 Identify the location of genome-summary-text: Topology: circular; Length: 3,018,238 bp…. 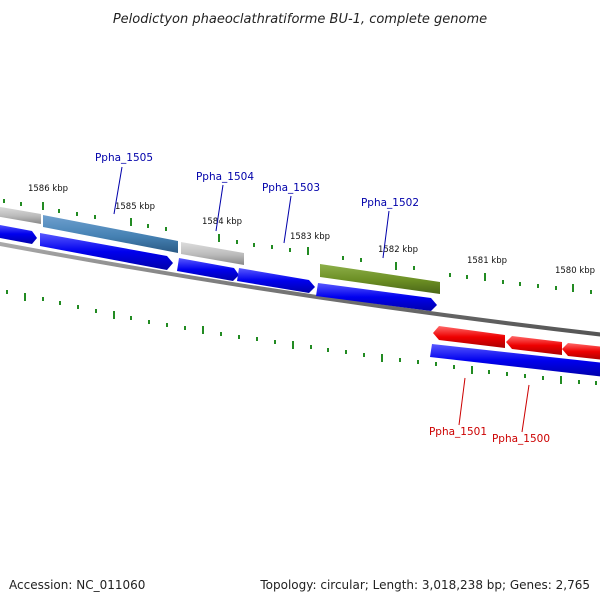
(425, 585).